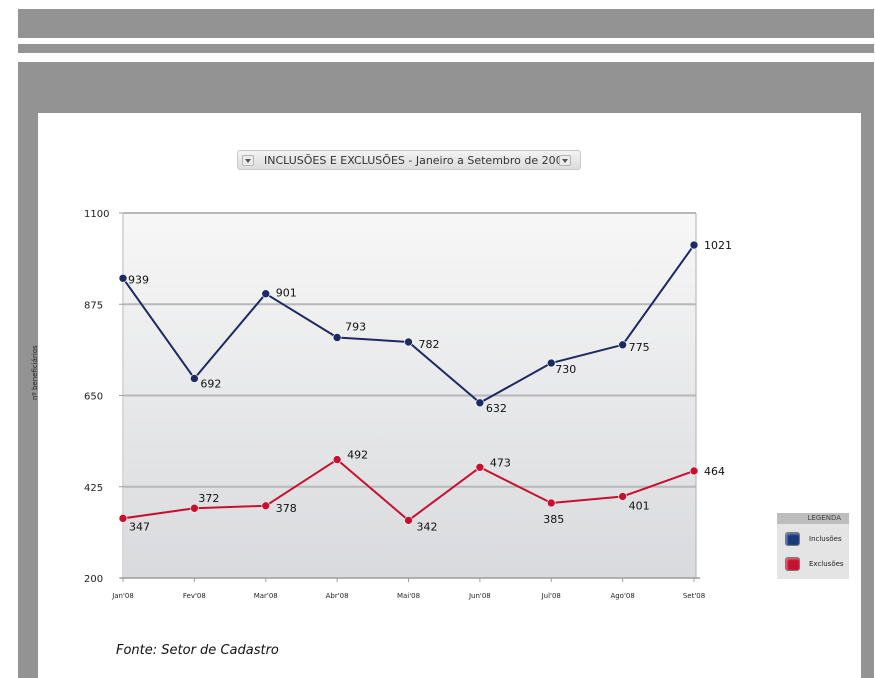  Describe the element at coordinates (553, 519) in the screenshot. I see `data-label: 385` at that location.